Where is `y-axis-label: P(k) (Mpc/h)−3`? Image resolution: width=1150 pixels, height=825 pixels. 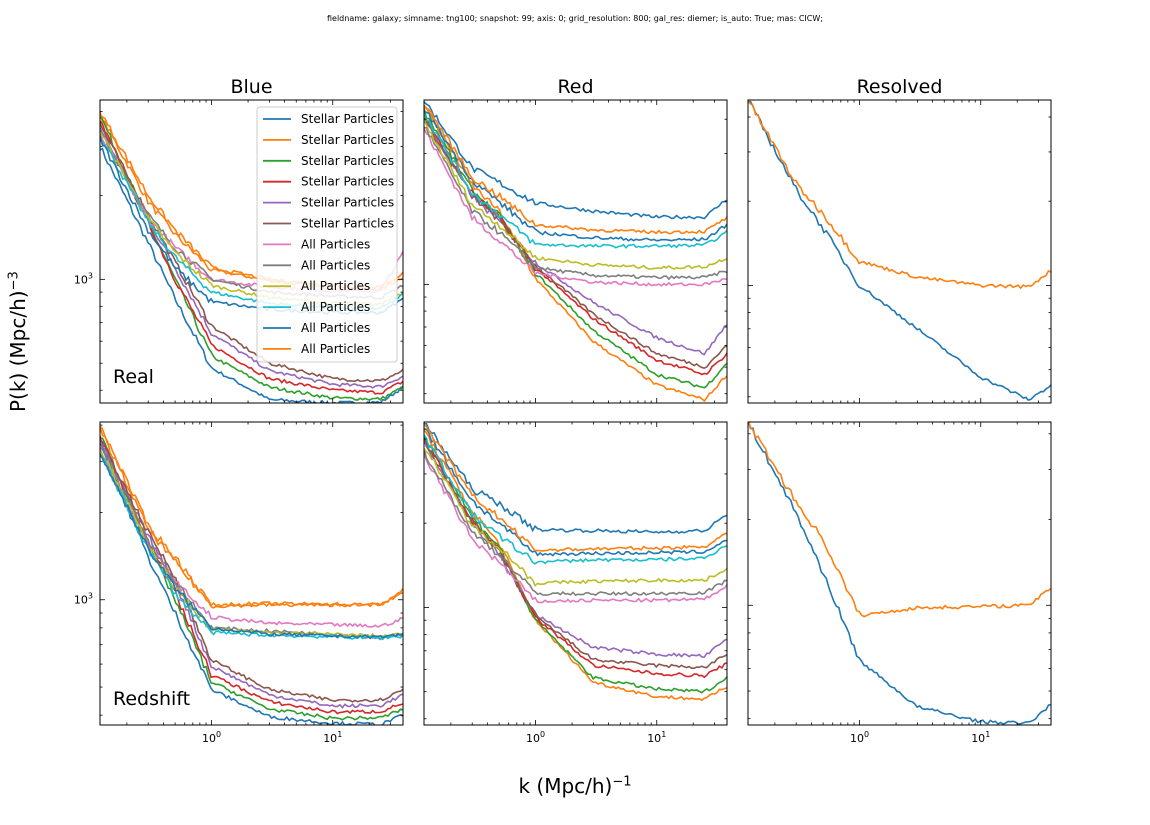
y-axis-label: P(k) (Mpc/h)−3 is located at coordinates (18, 341).